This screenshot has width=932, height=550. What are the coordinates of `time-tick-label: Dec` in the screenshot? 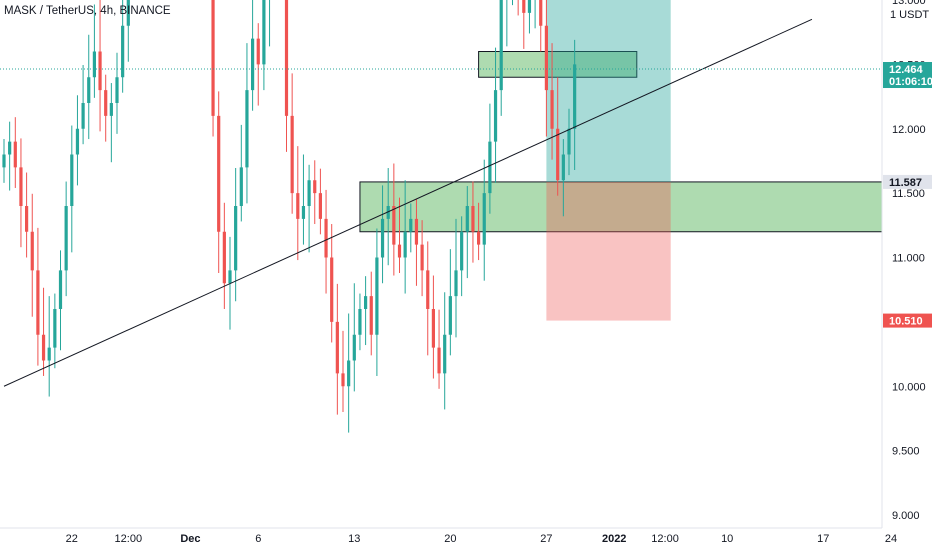 It's located at (190, 539).